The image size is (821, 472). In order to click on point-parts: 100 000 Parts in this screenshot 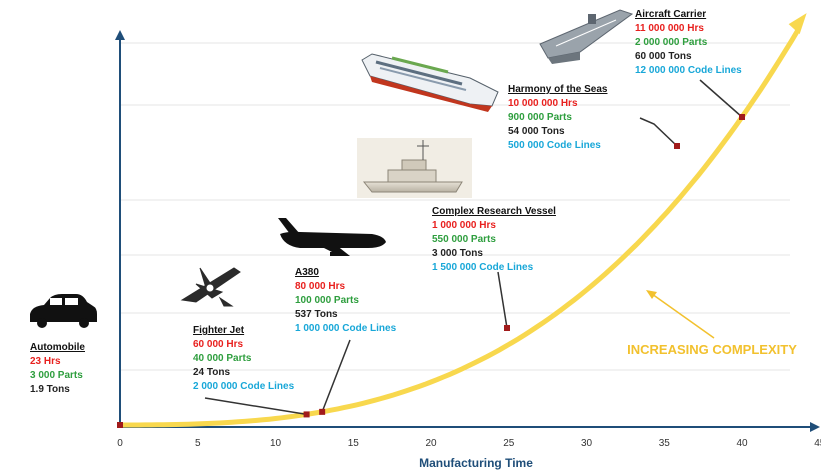, I will do `click(327, 300)`.